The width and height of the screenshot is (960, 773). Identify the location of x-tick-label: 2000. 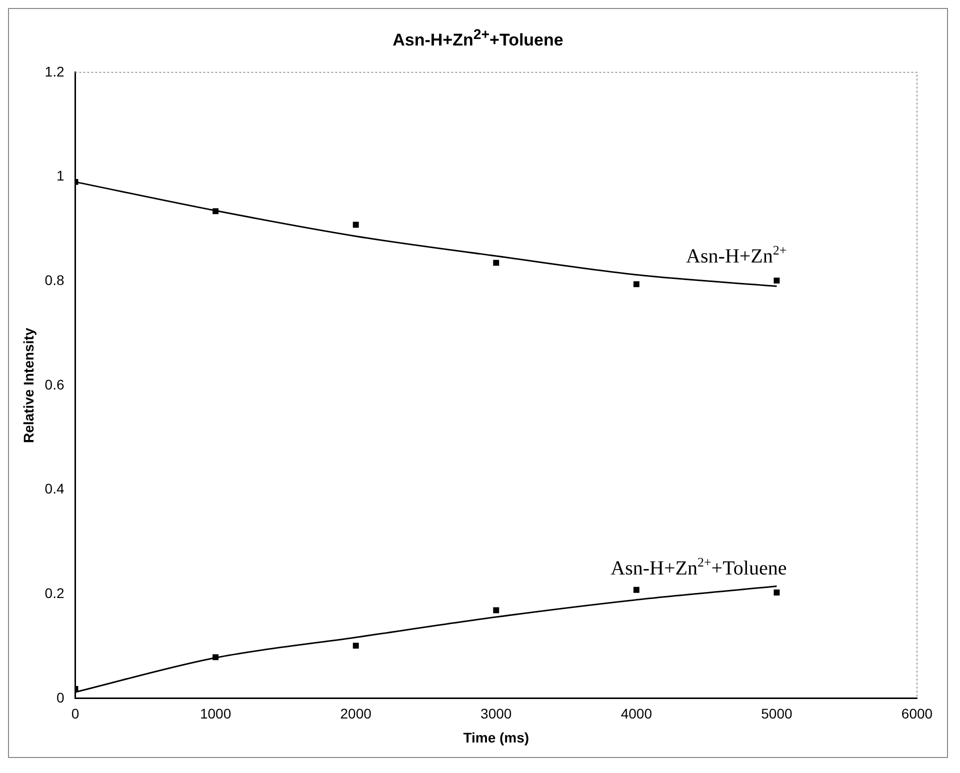
(356, 714).